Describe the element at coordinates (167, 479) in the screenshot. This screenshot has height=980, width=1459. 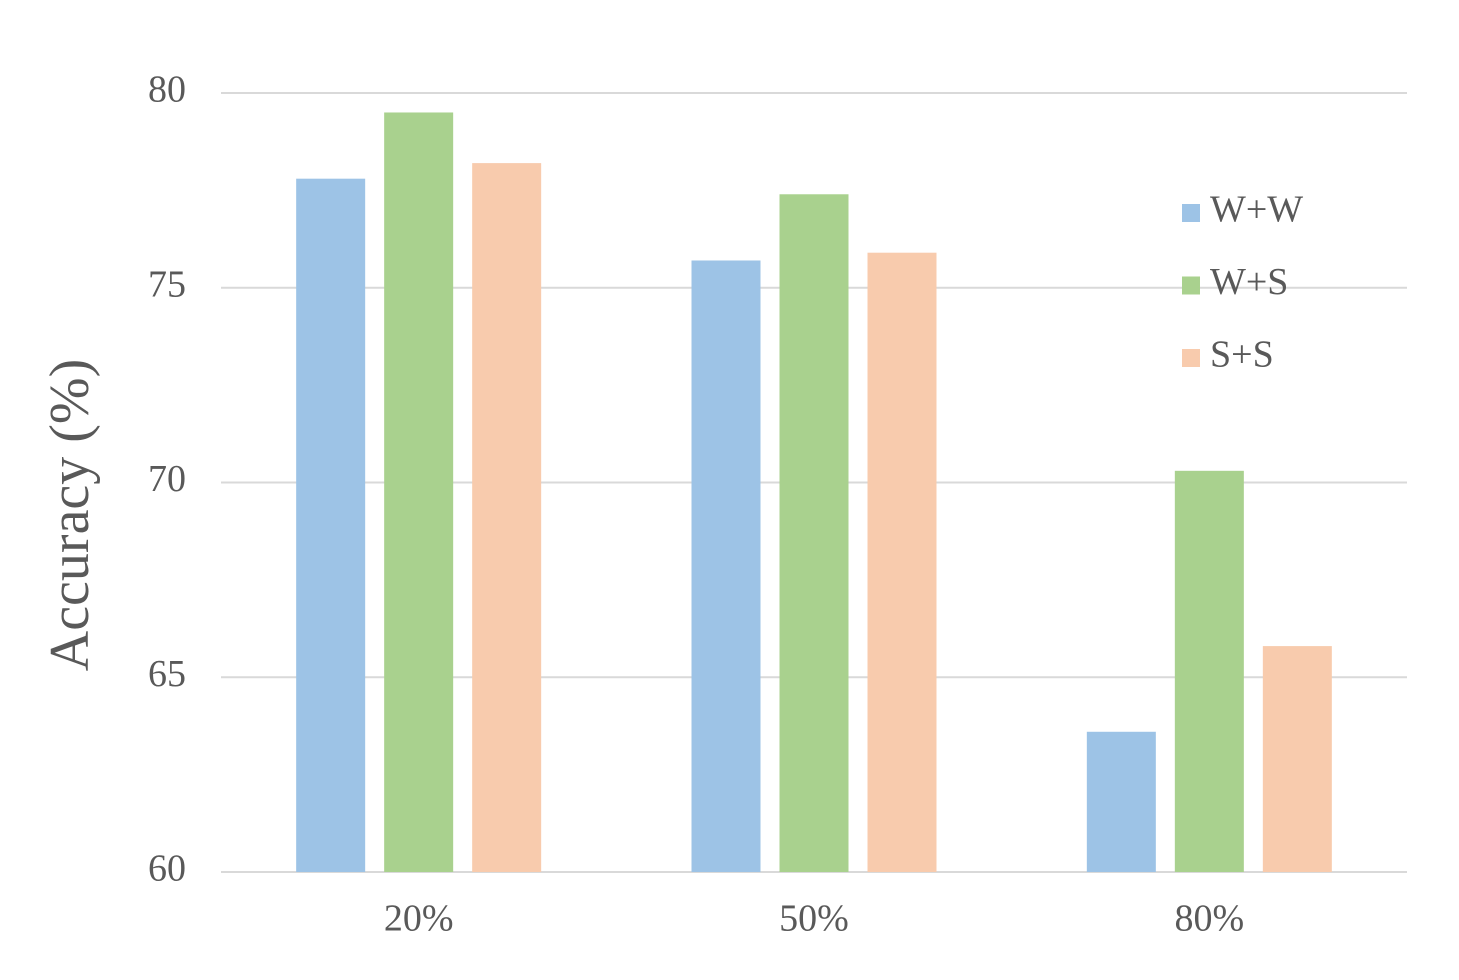
I see `y-tick-label: 70` at that location.